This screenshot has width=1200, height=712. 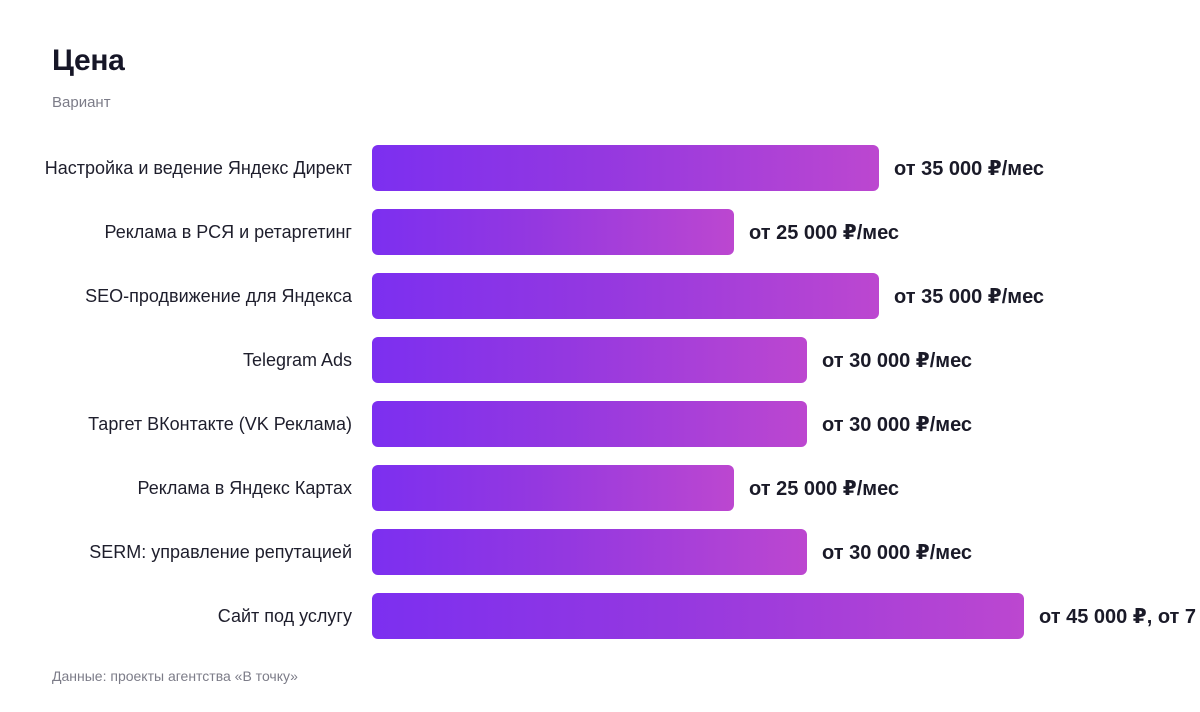 What do you see at coordinates (228, 232) in the screenshot?
I see `category-label: Реклама в РСЯ и ретаргетинг` at bounding box center [228, 232].